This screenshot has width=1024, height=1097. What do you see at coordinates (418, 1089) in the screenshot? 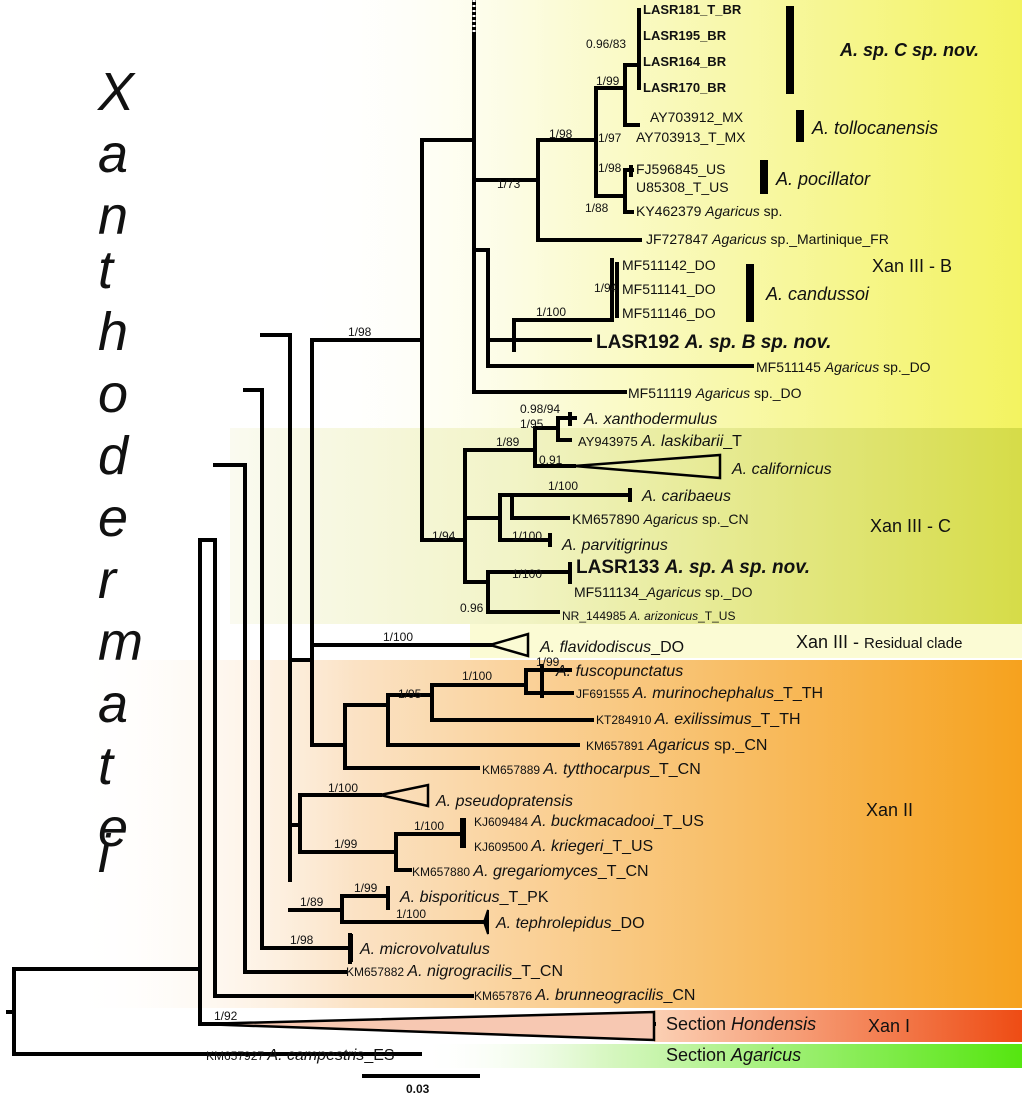
I see `scale-bar-label: 0.03` at bounding box center [418, 1089].